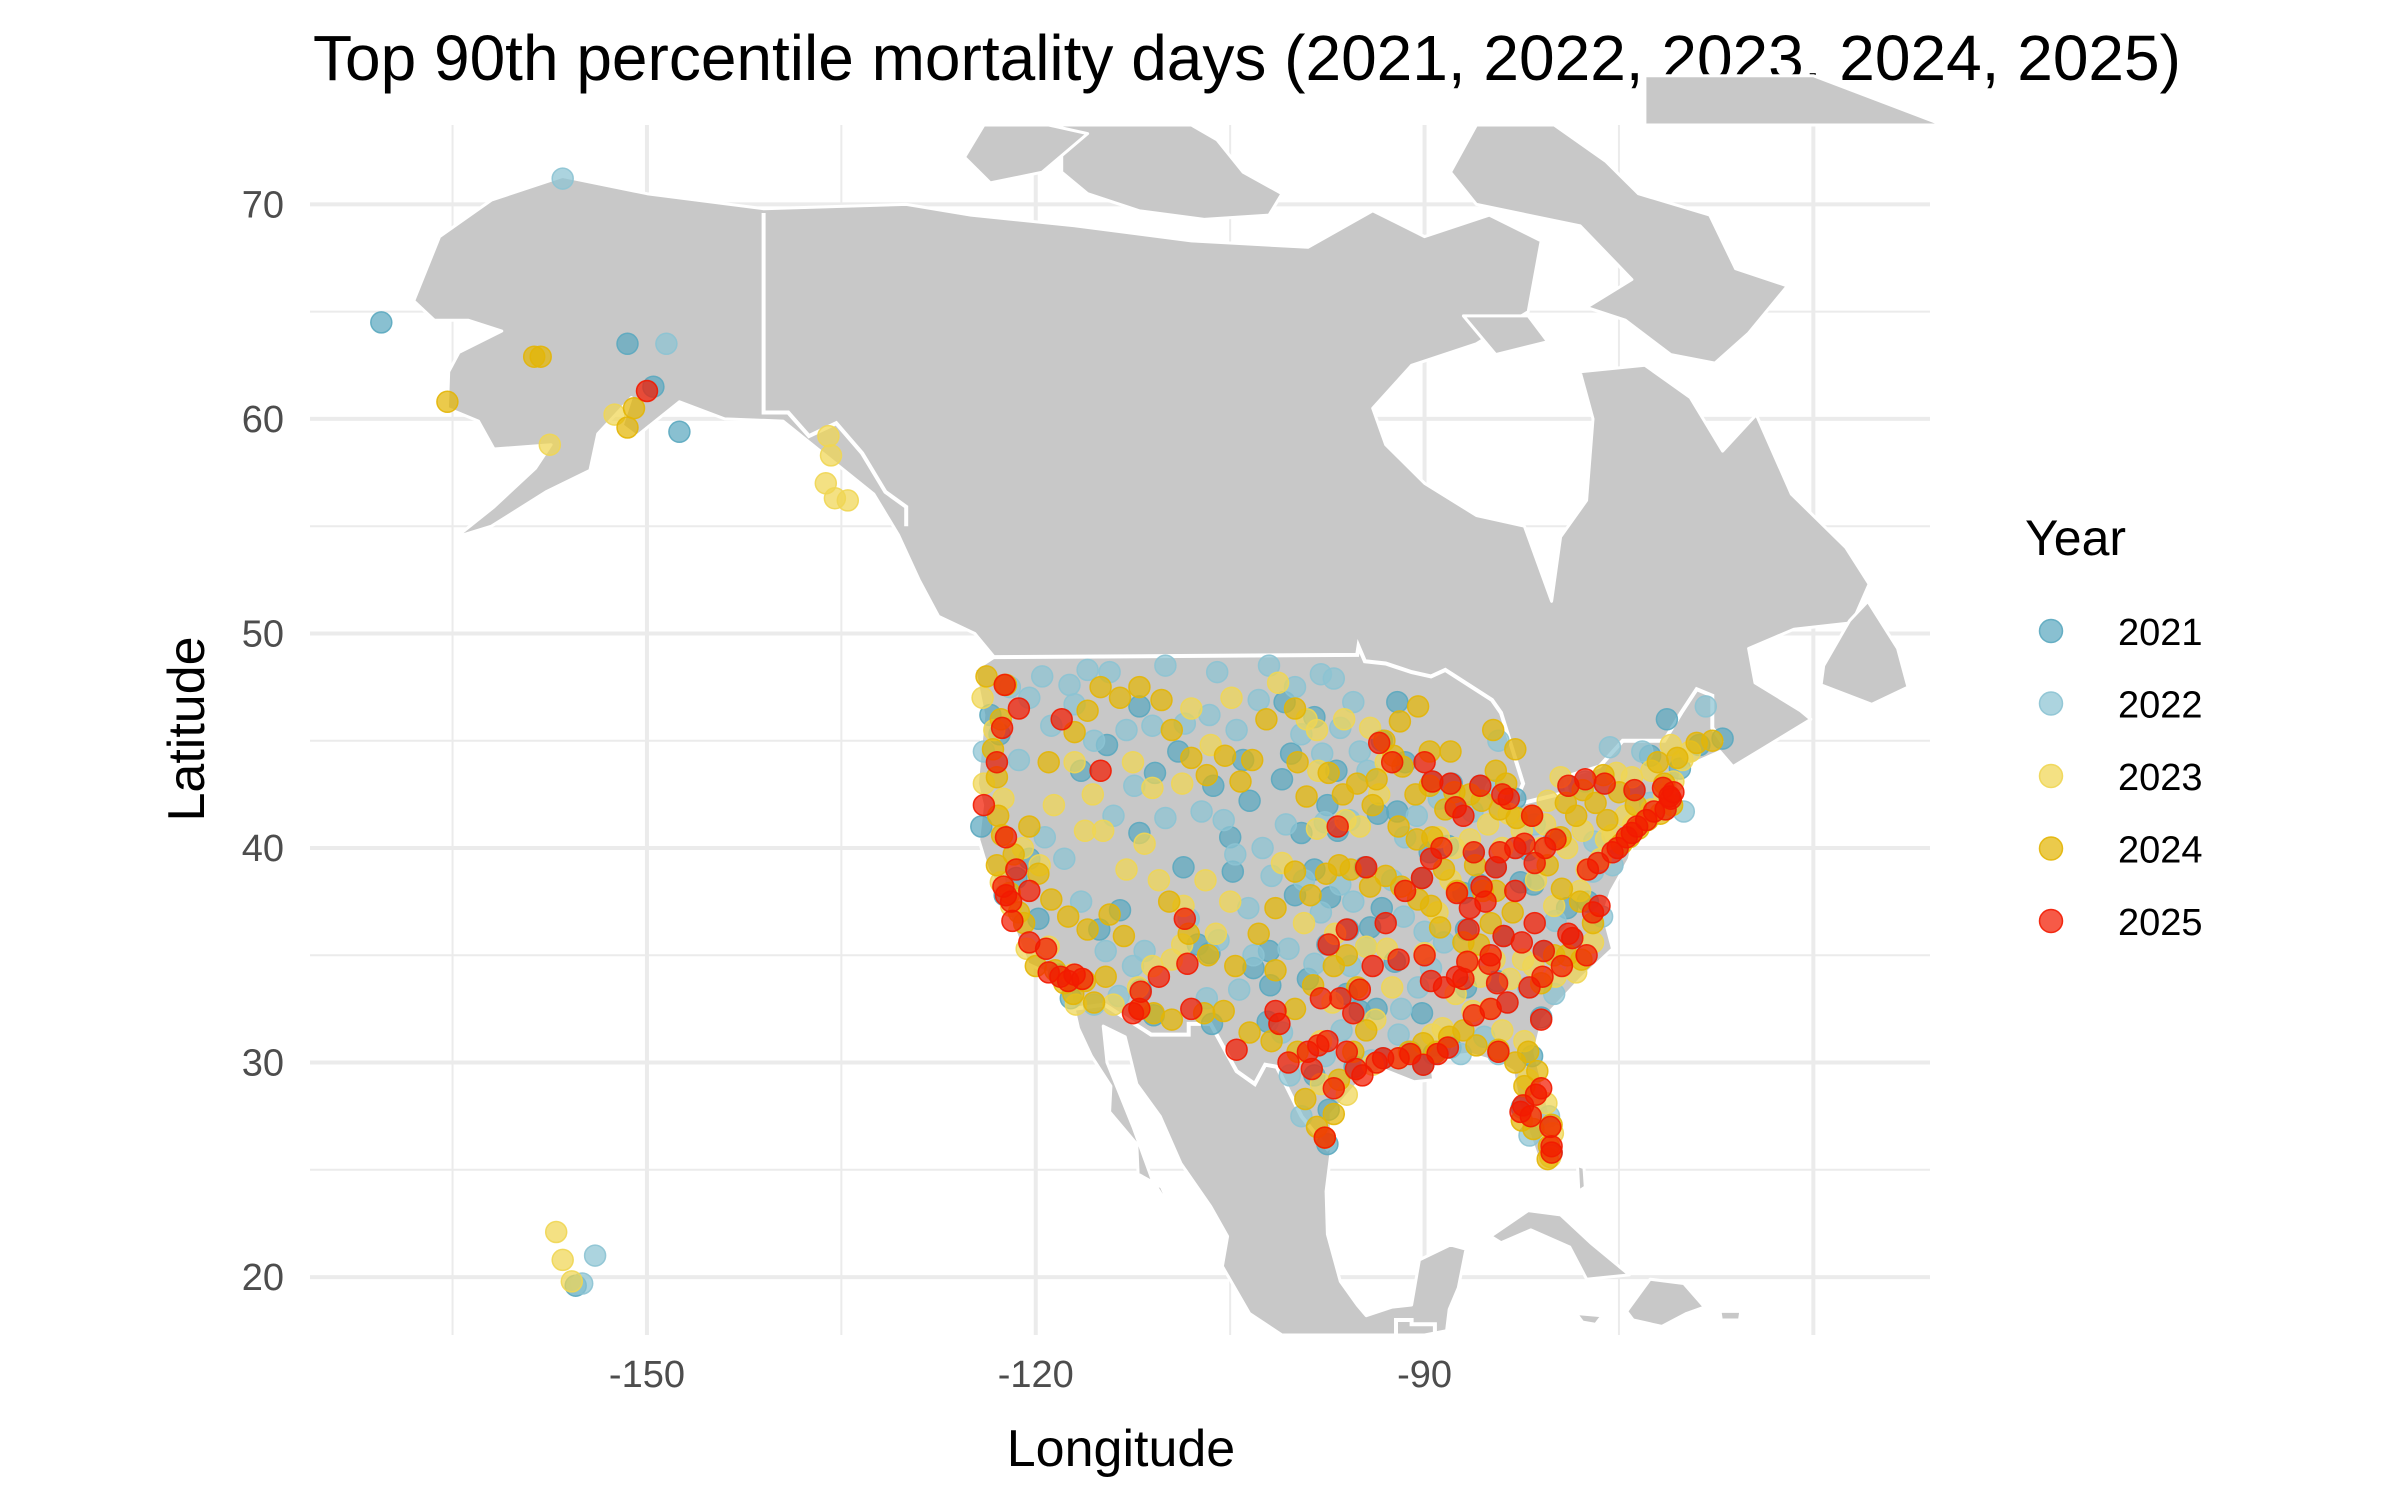 The image size is (2400, 1500). Describe the element at coordinates (1864, 652) in the screenshot. I see `newfoundland` at that location.